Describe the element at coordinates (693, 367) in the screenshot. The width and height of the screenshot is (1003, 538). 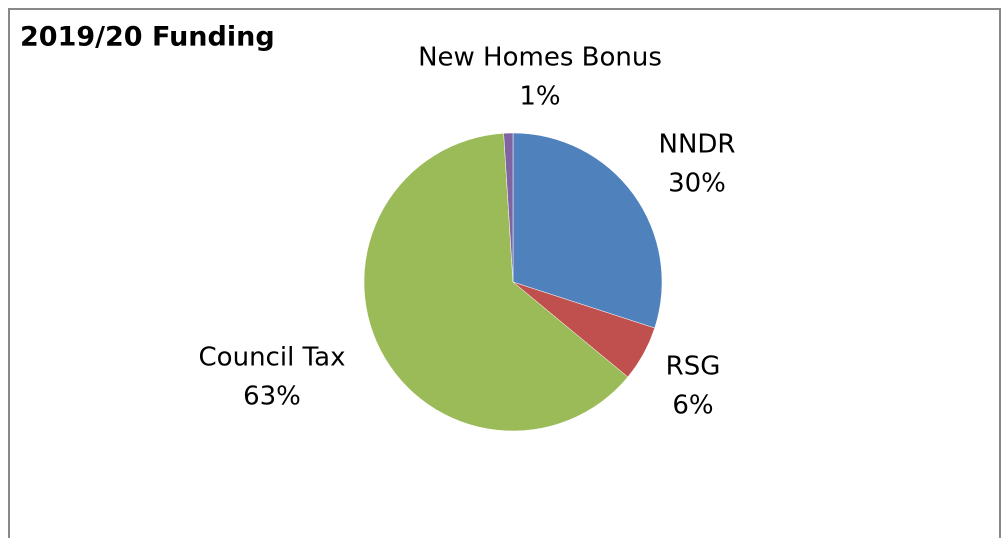
I see `slice-name: RSG` at that location.